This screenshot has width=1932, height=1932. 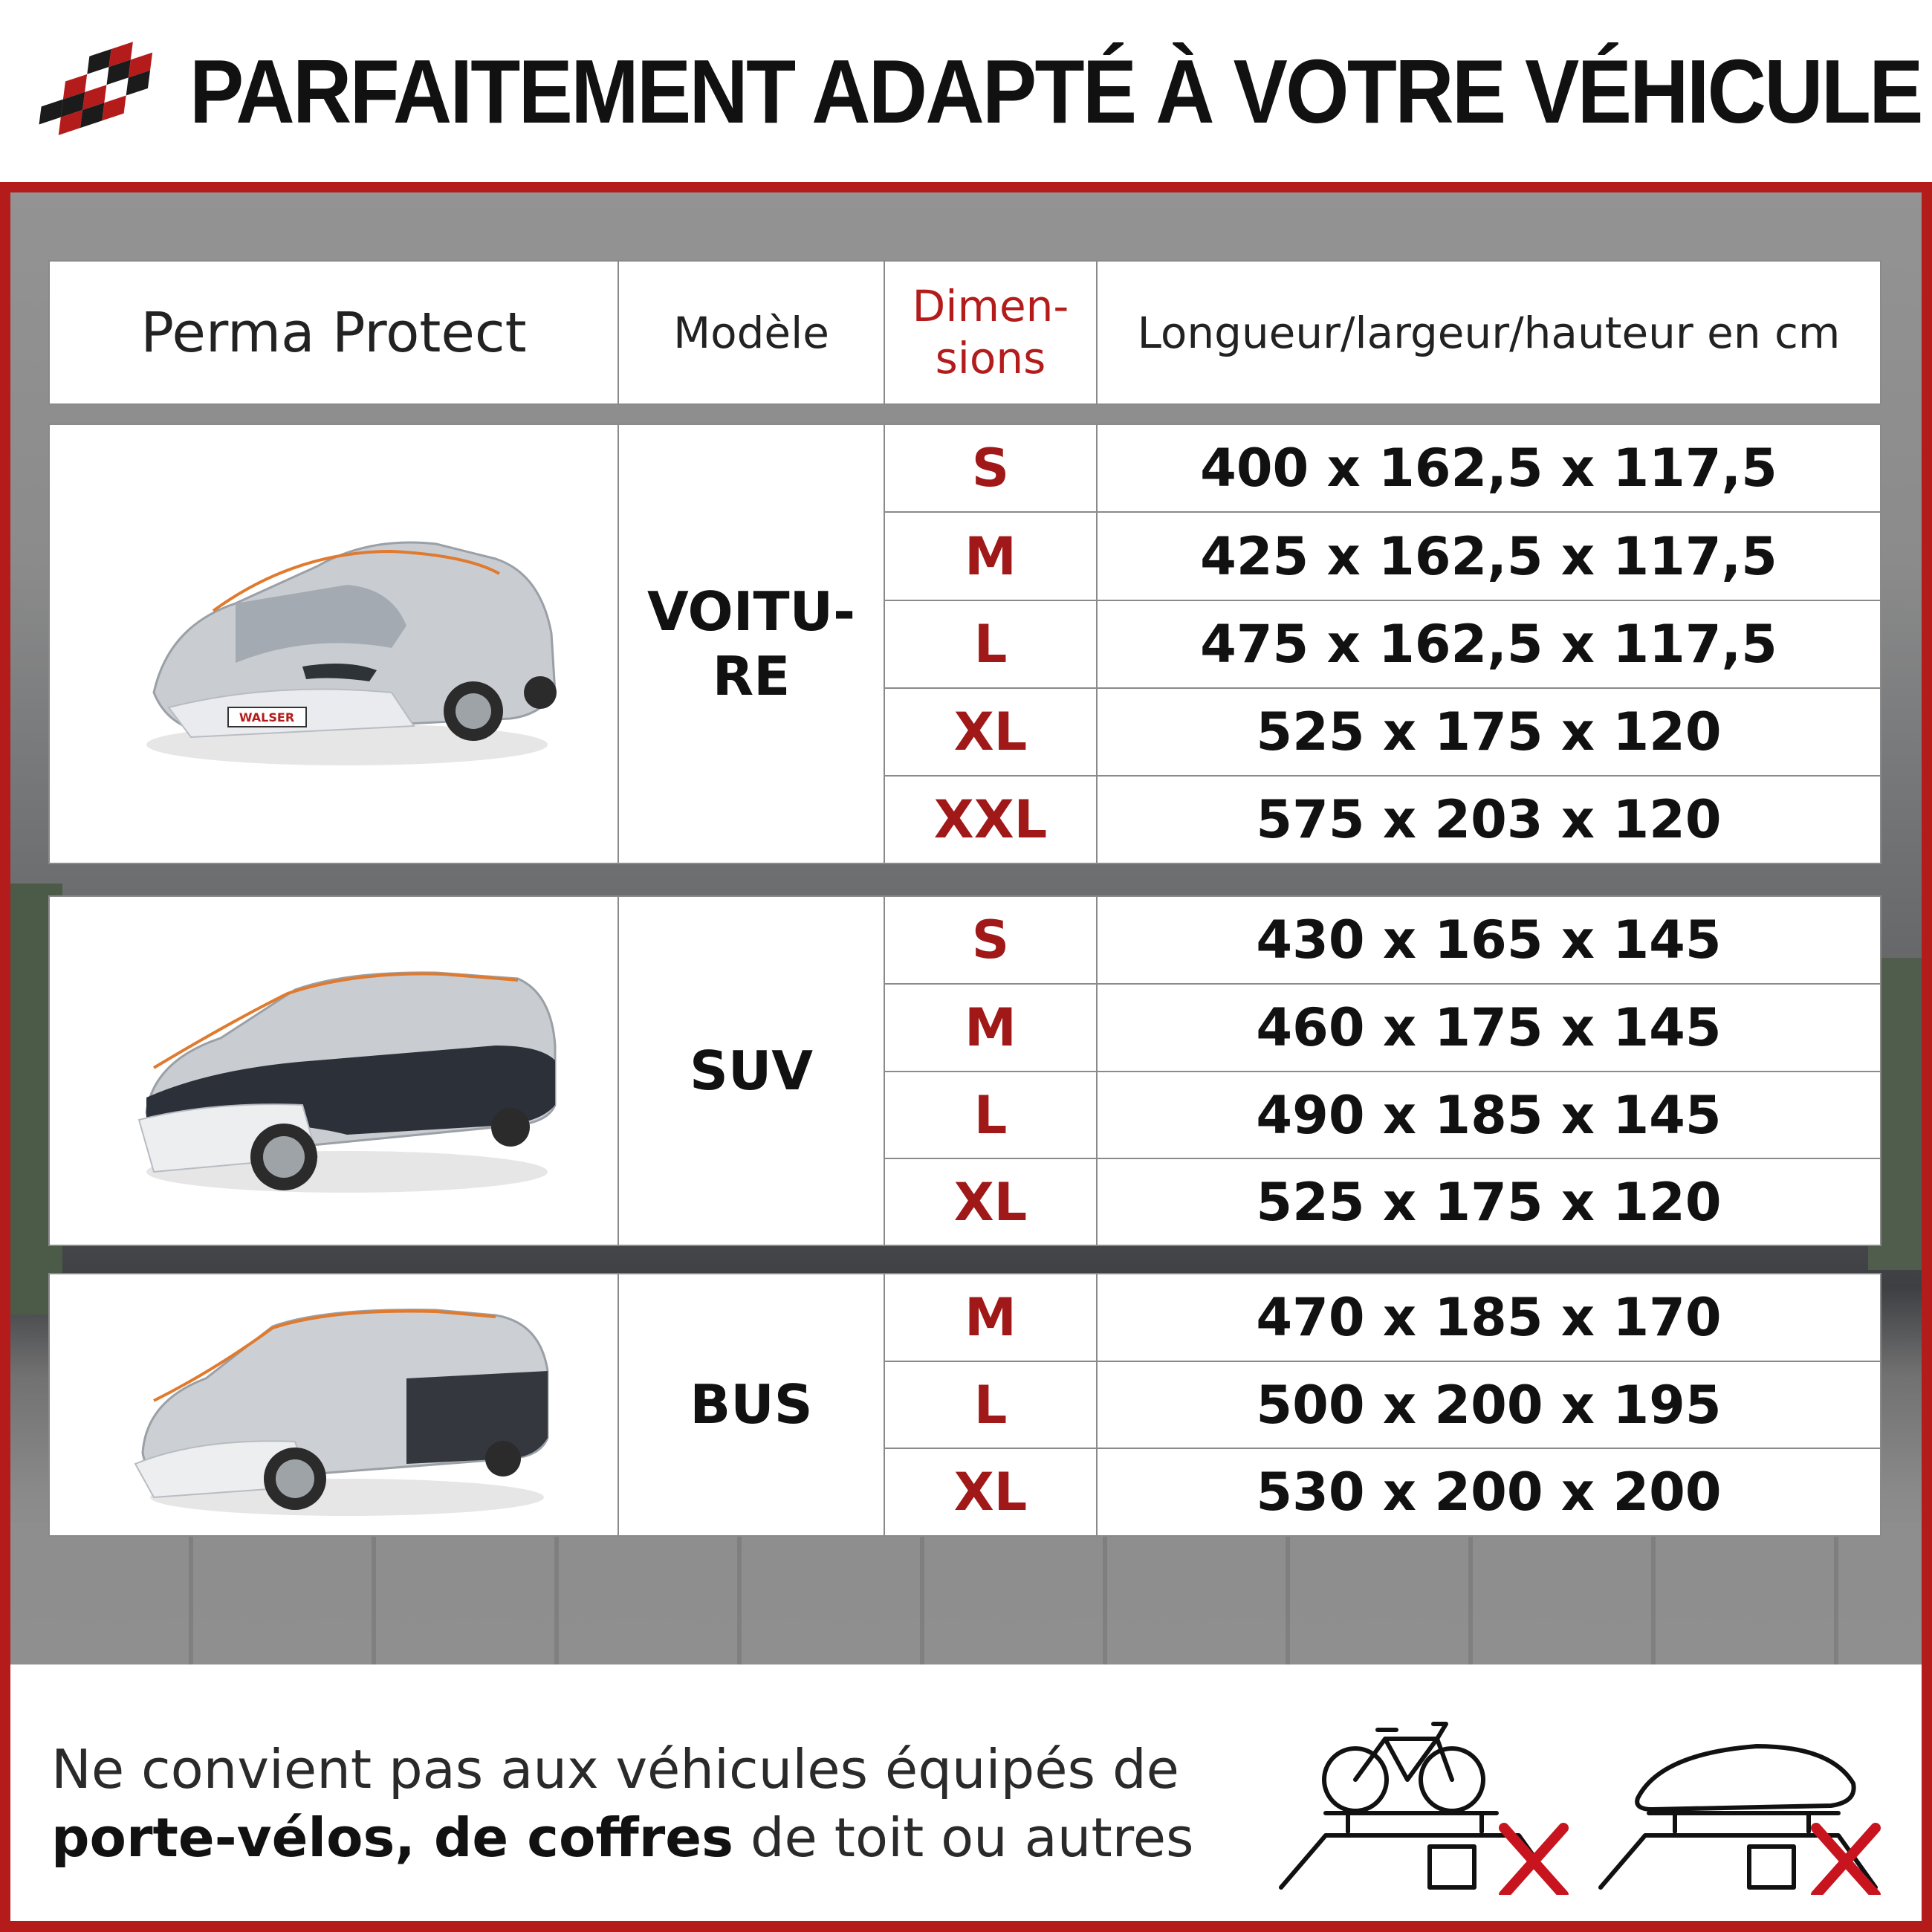 What do you see at coordinates (751, 1404) in the screenshot?
I see `model-bus: BUS` at bounding box center [751, 1404].